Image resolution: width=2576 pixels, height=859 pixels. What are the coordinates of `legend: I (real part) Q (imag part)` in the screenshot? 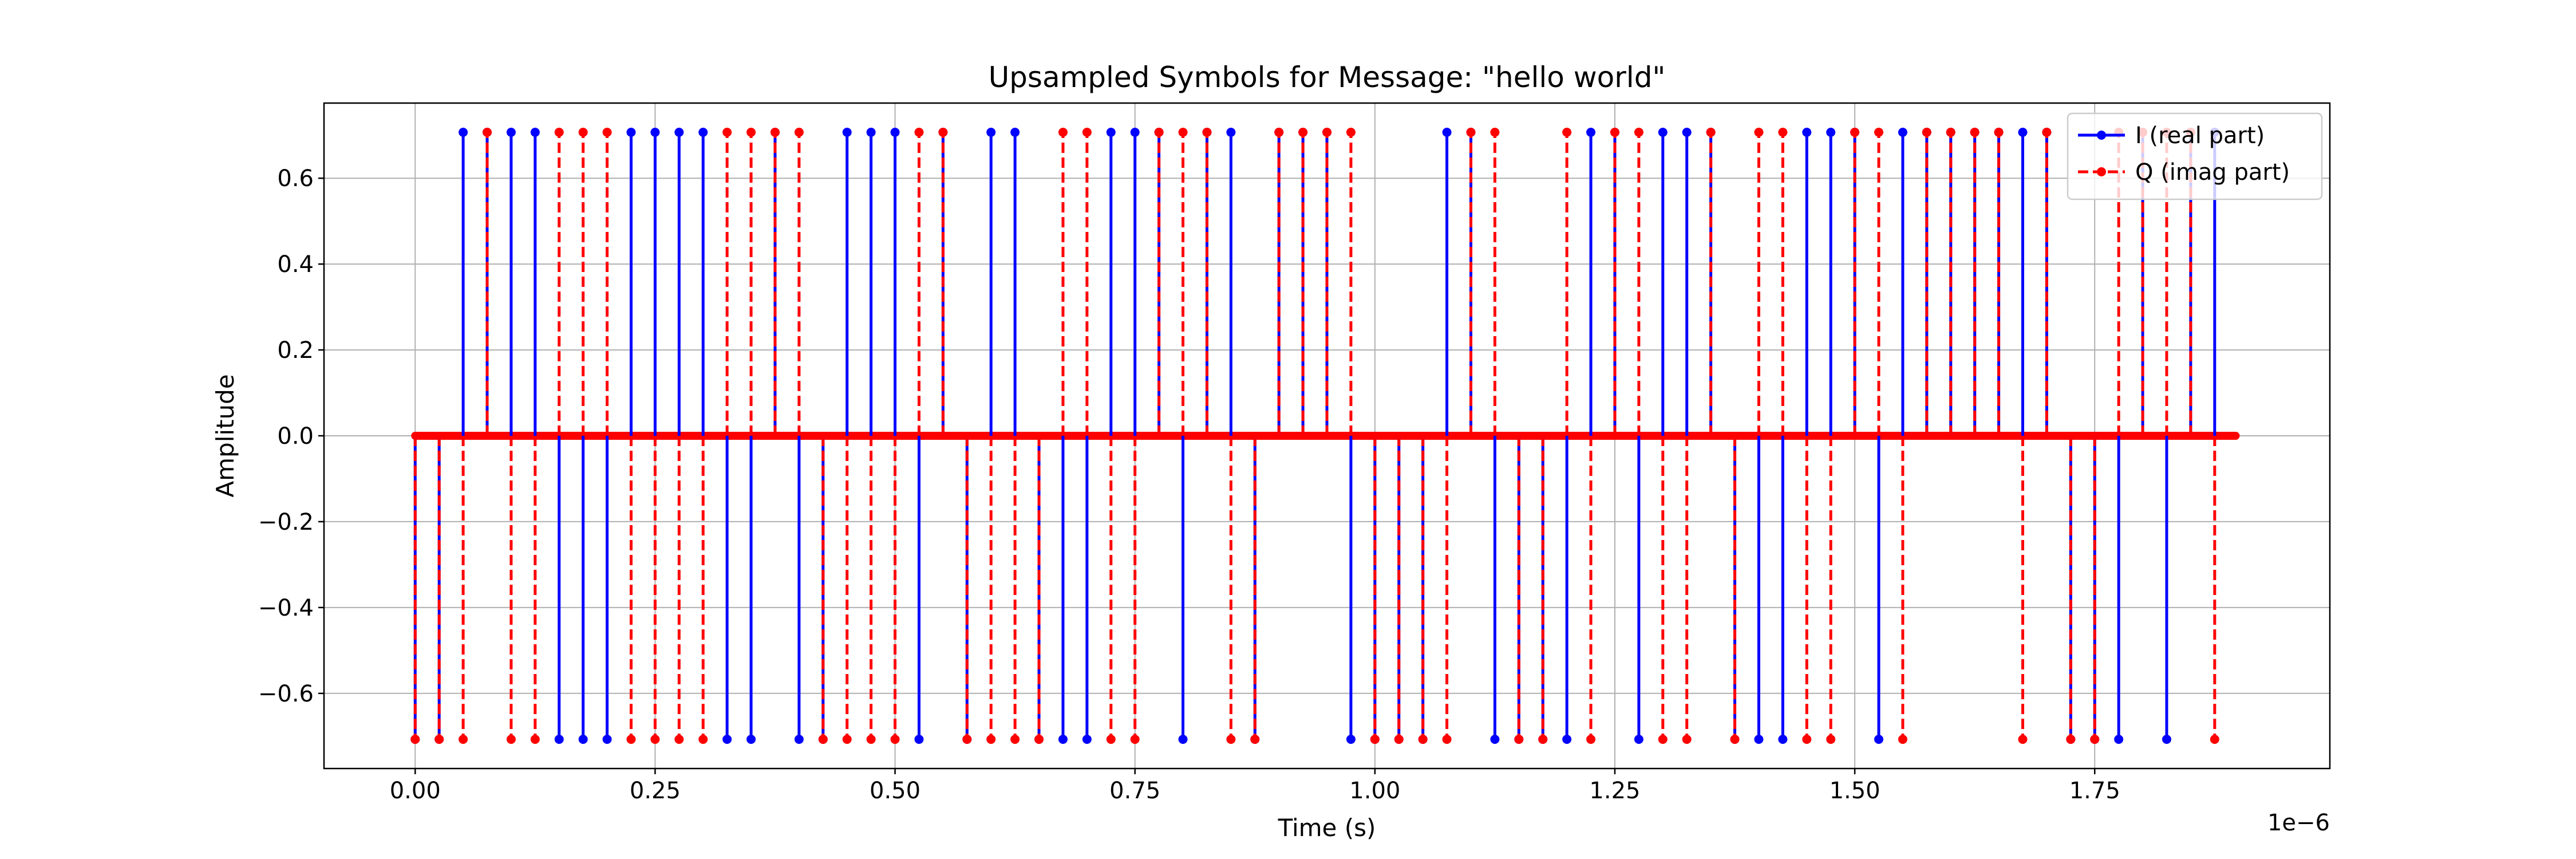 It's located at (2195, 156).